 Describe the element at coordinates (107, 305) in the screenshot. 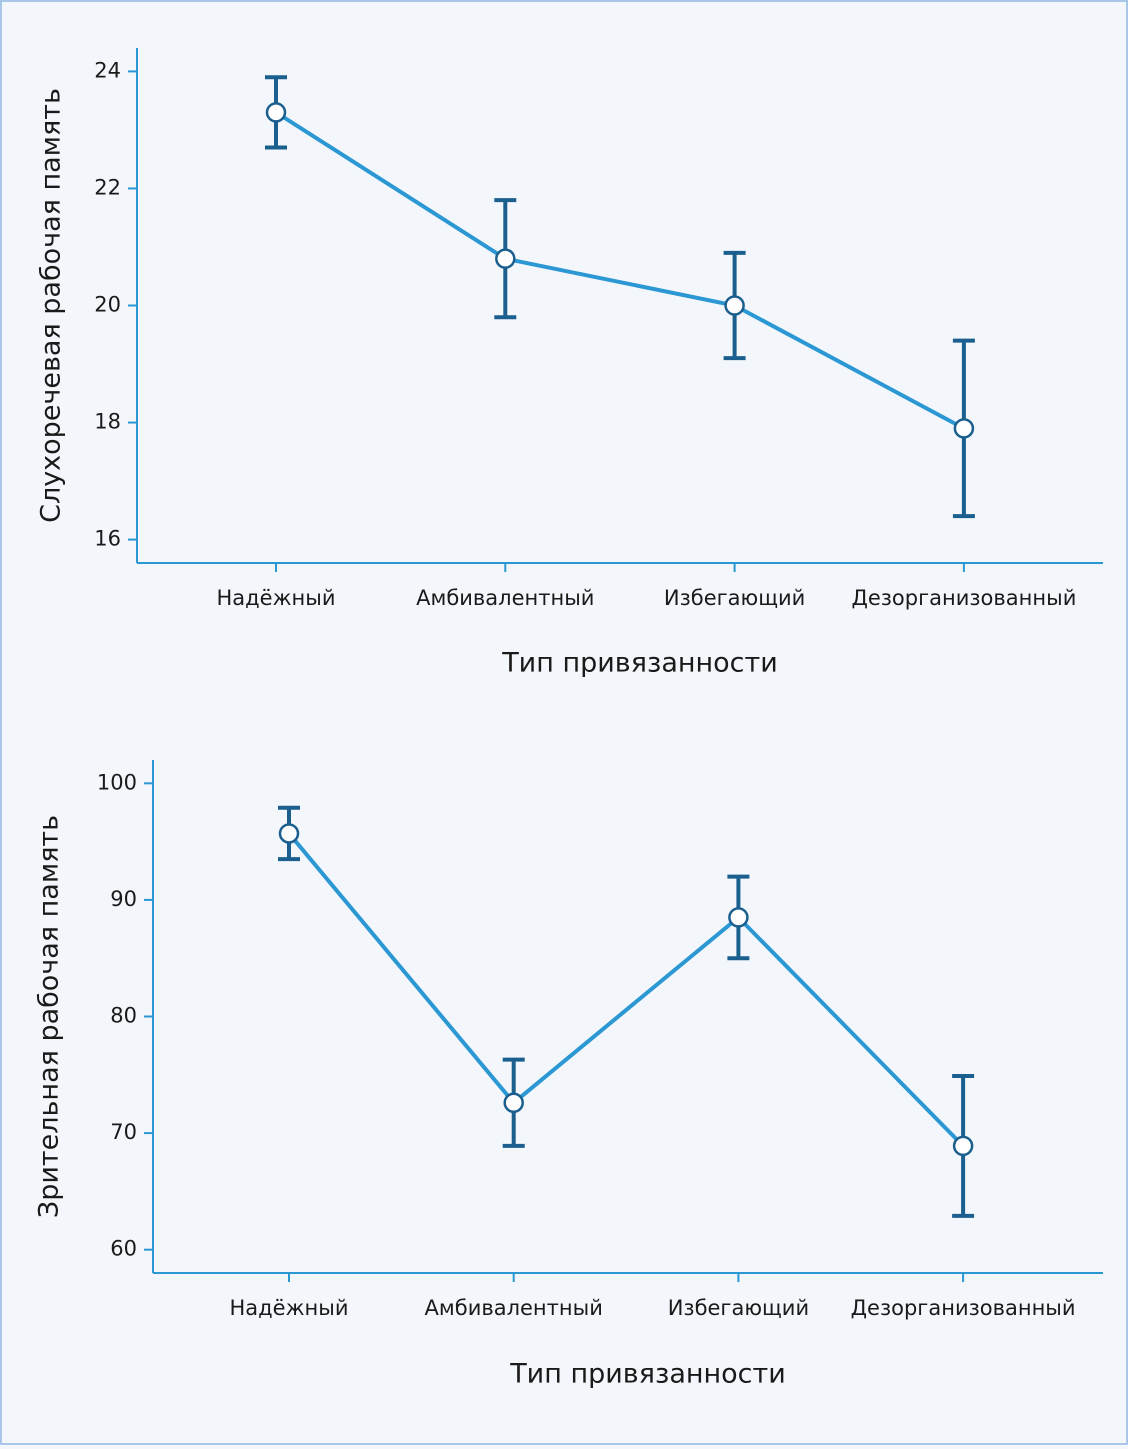

I see `y-tick-label: 20` at that location.